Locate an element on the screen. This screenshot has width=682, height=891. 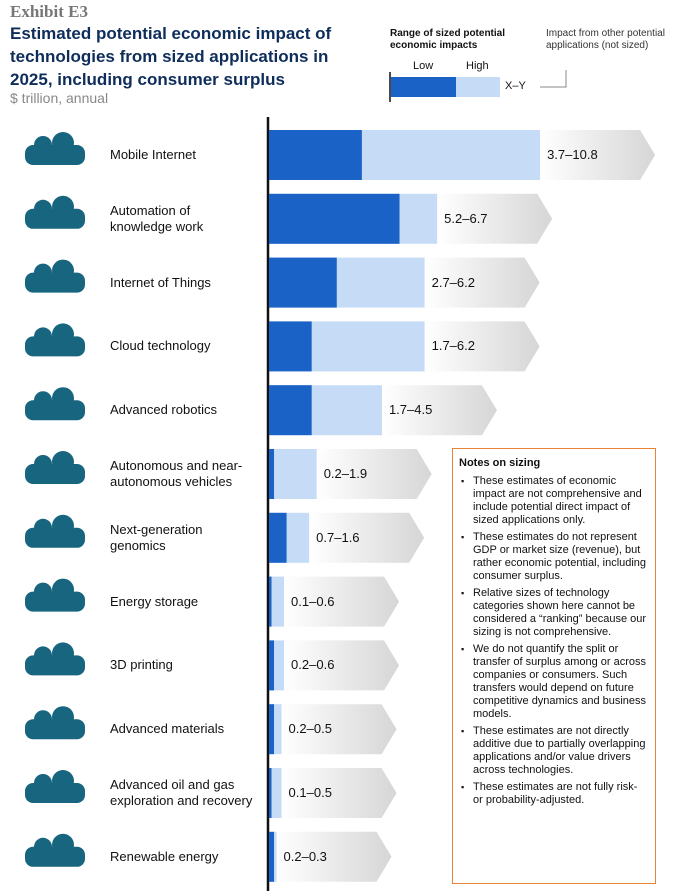
category-label: Advanced materials is located at coordinates (167, 729).